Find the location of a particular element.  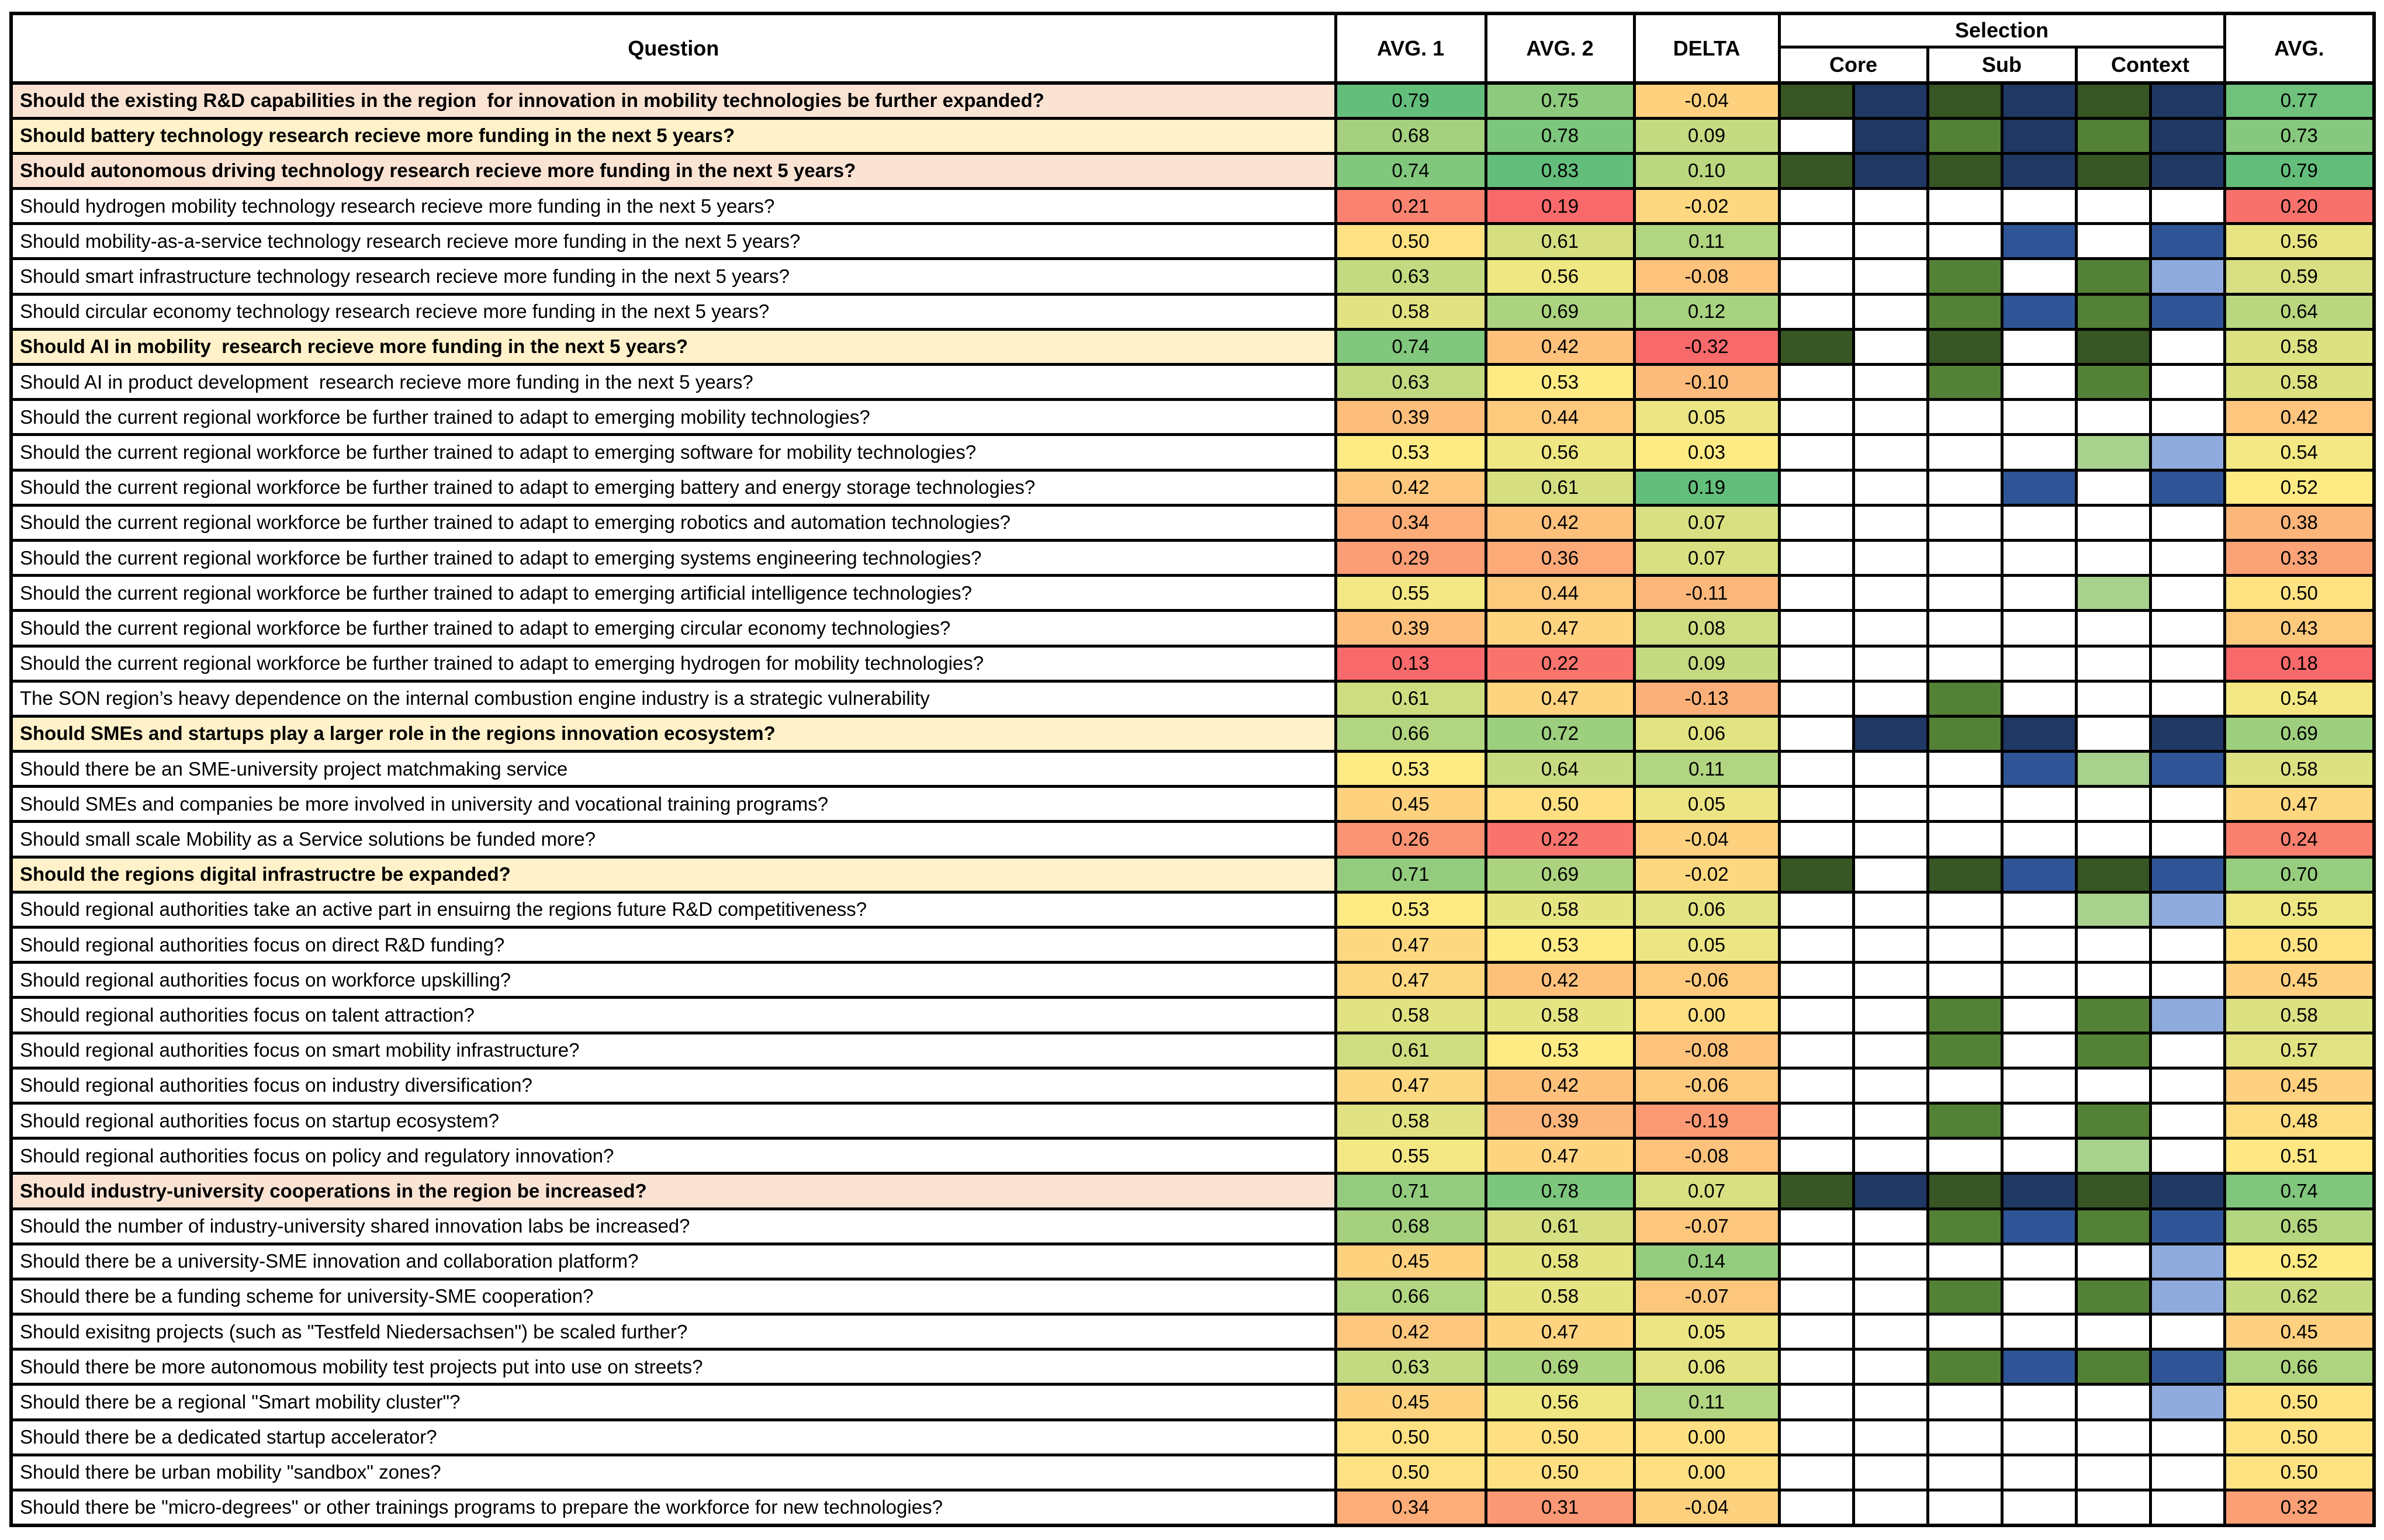

avg-cell: 0.79 is located at coordinates (2299, 171).